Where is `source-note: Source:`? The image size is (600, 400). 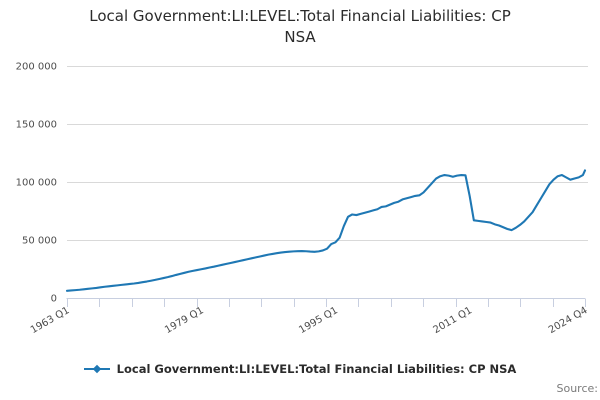
source-note: Source: is located at coordinates (577, 388).